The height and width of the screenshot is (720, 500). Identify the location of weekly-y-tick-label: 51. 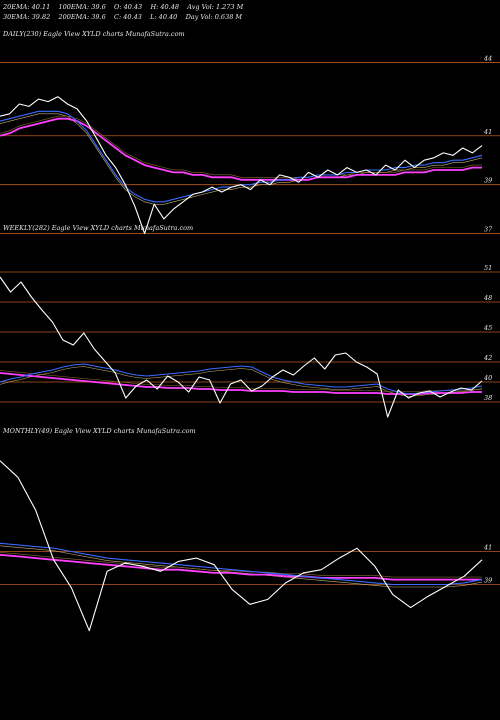
(488, 268).